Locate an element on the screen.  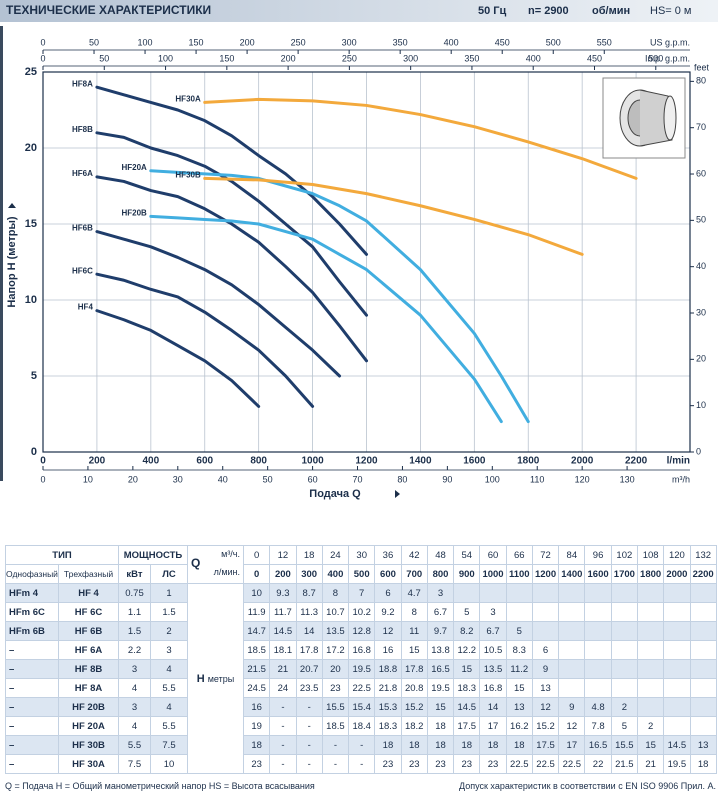
head-value: 7.8 is located at coordinates (598, 726).